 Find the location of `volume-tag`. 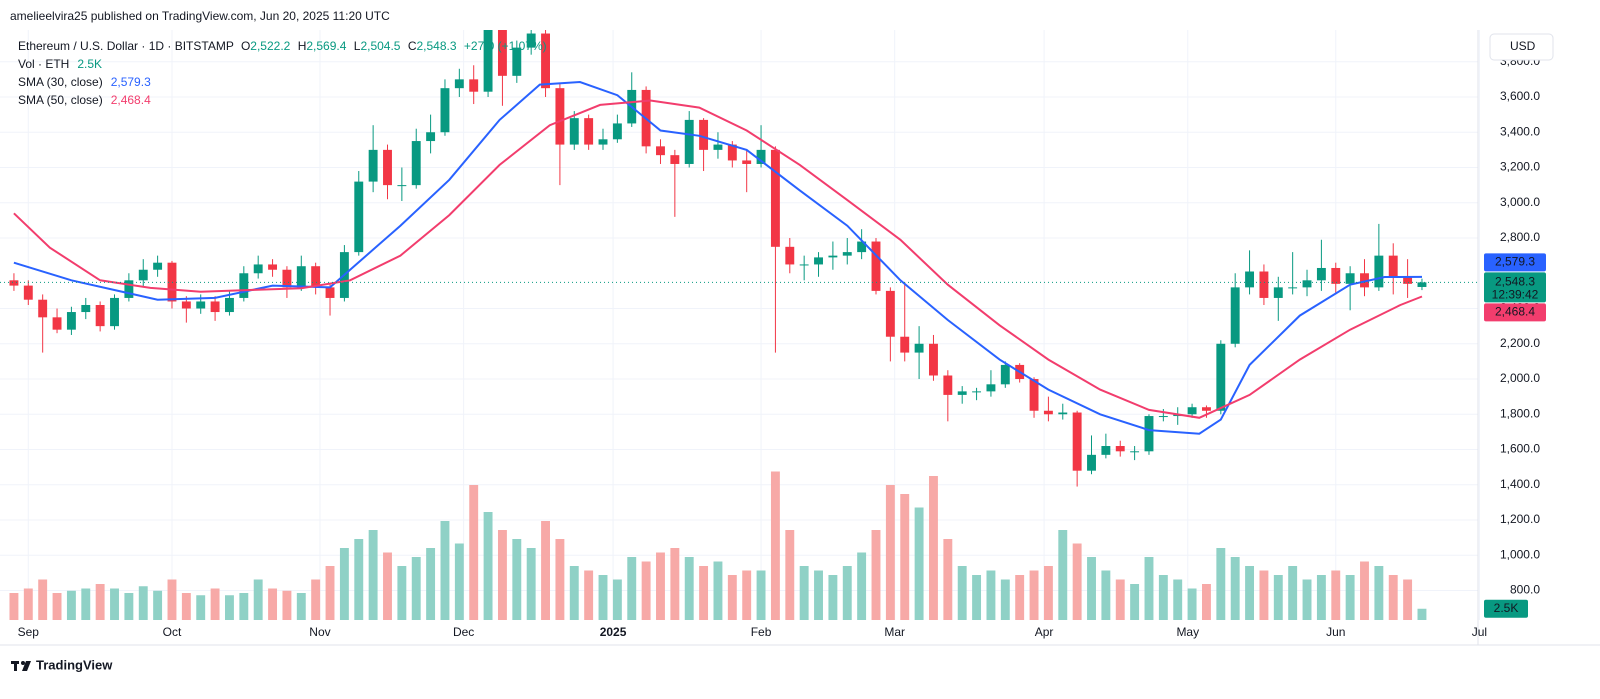

volume-tag is located at coordinates (1506, 608).